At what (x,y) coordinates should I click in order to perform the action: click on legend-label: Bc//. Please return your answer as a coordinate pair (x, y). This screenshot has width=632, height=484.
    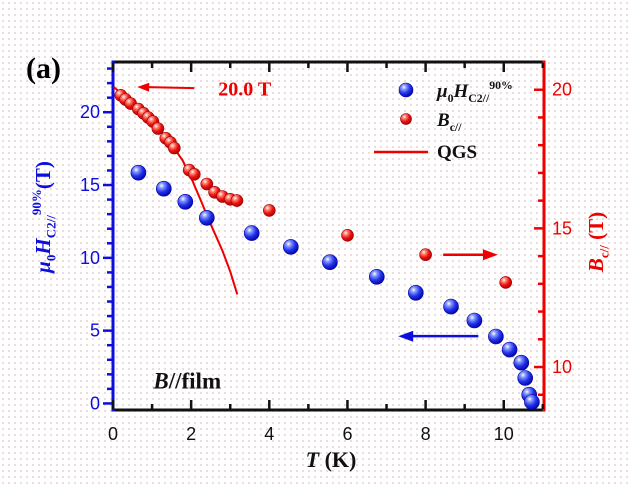
    Looking at the image, I should click on (449, 122).